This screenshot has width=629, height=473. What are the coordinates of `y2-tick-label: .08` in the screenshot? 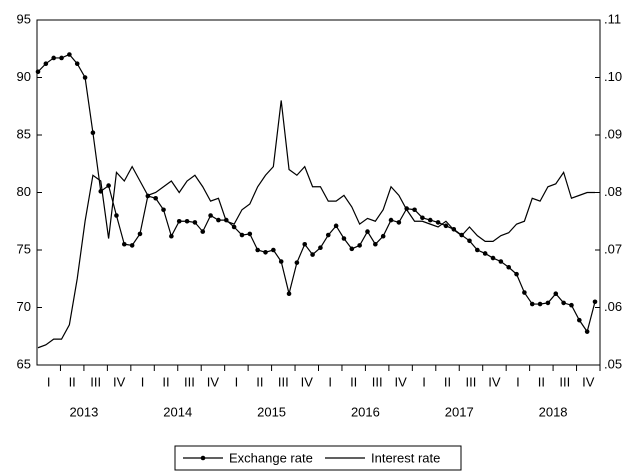 It's located at (613, 191).